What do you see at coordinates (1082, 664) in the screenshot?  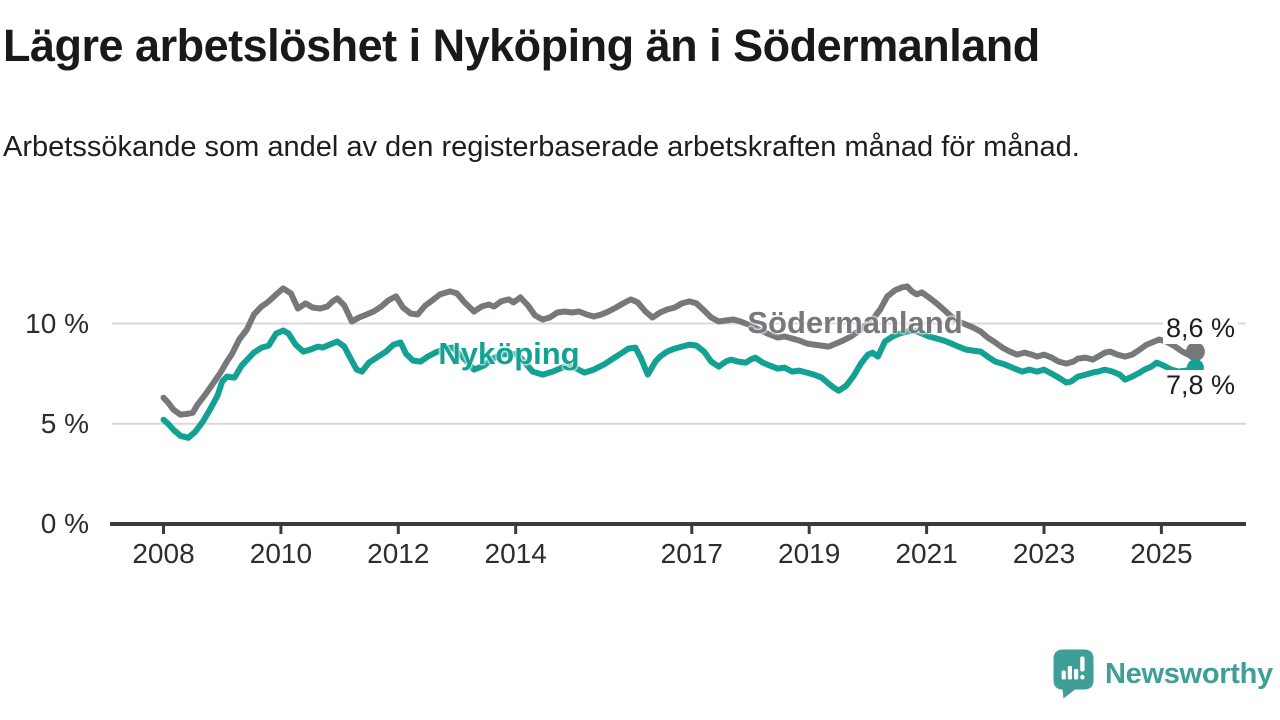 I see `exclamation-bar` at bounding box center [1082, 664].